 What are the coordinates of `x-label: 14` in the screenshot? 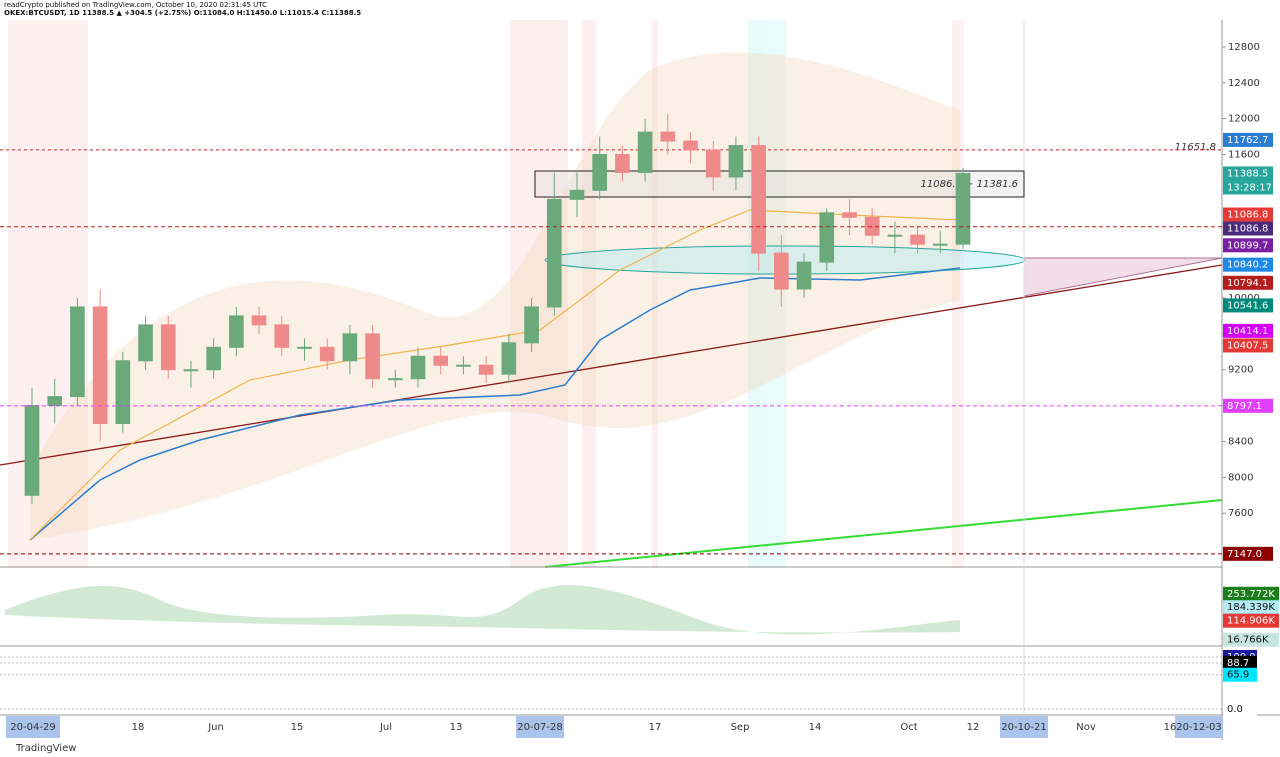 It's located at (815, 727).